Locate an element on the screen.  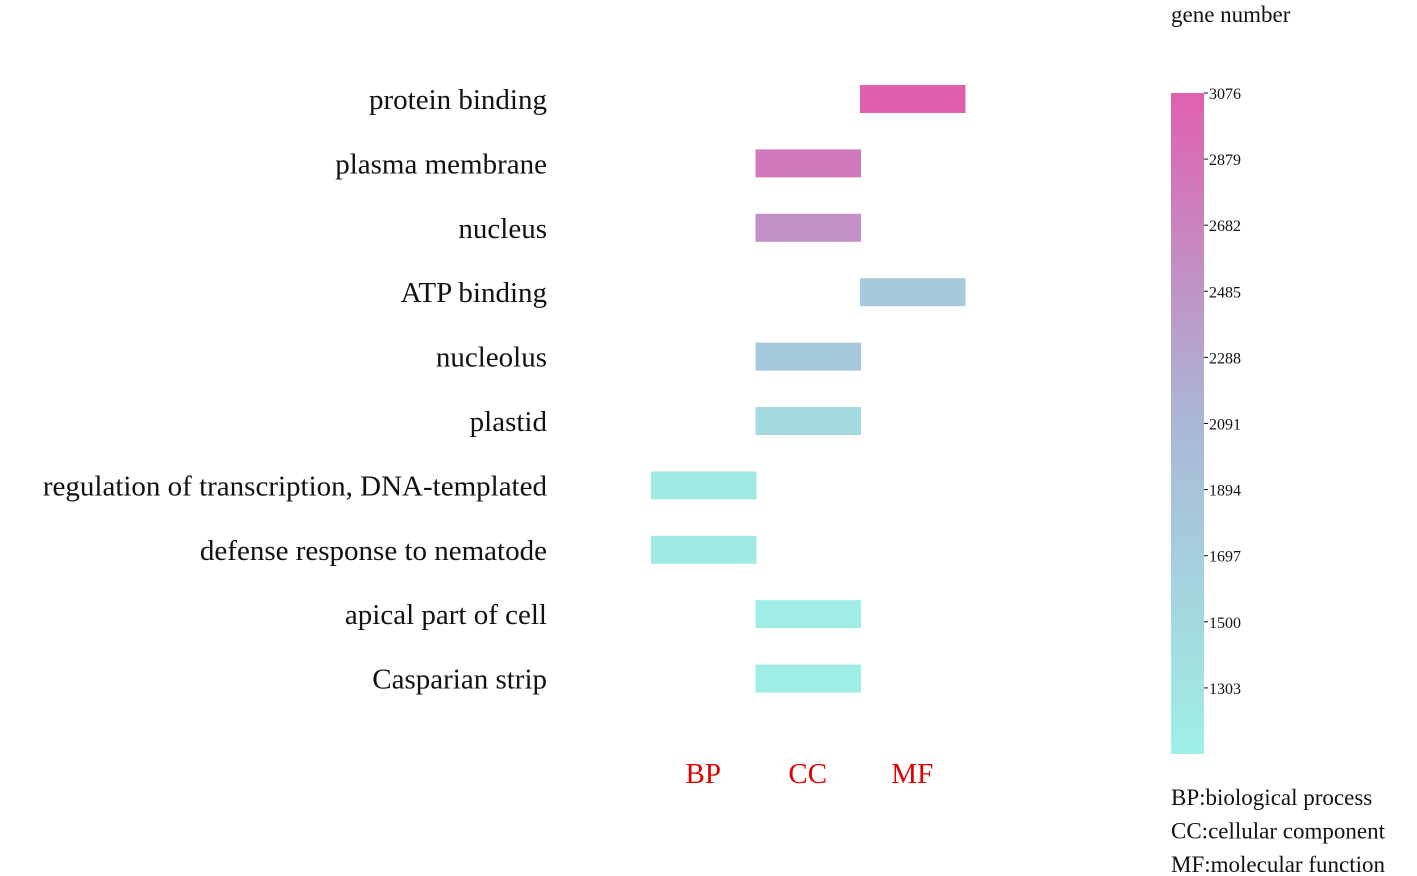
category-label-mf: MF is located at coordinates (912, 774).